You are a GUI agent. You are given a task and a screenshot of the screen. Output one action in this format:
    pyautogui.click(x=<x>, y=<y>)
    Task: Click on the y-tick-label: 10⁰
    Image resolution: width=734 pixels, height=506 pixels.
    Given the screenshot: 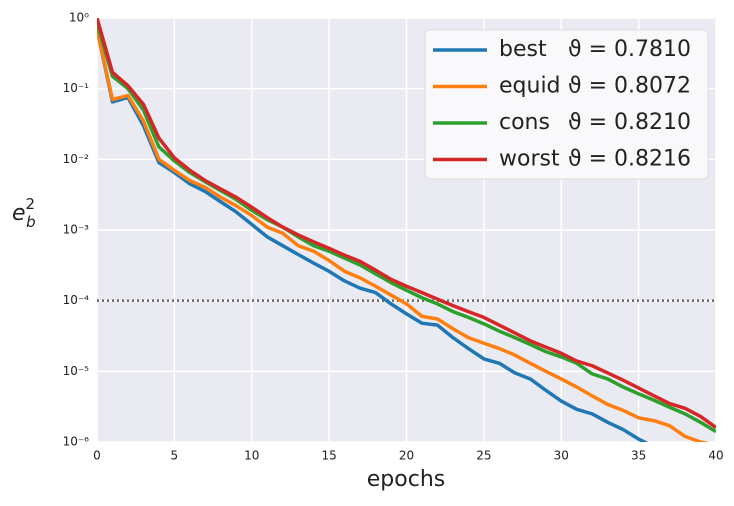 What is the action you would take?
    pyautogui.click(x=79, y=18)
    